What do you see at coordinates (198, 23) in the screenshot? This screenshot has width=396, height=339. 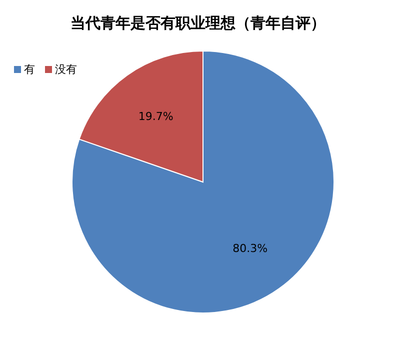 I see `chart-title: 当代青年是否有职业理想（青年自评）` at bounding box center [198, 23].